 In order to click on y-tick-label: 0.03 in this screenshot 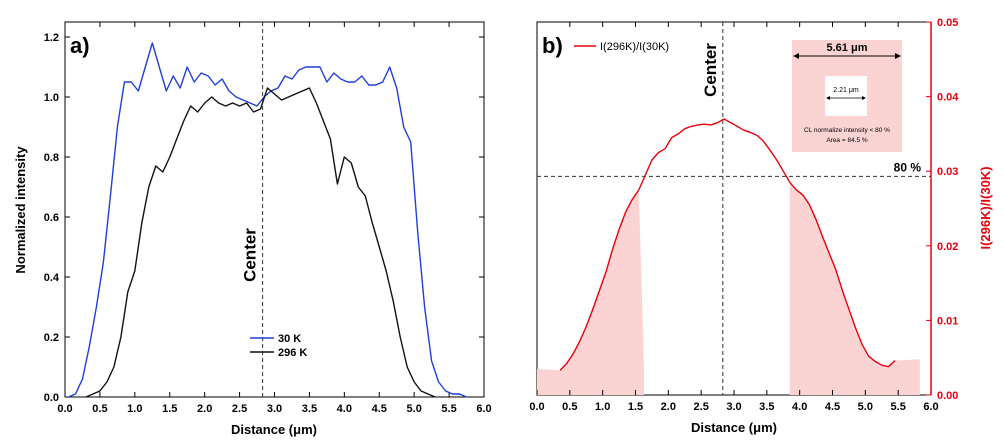, I will do `click(947, 172)`.